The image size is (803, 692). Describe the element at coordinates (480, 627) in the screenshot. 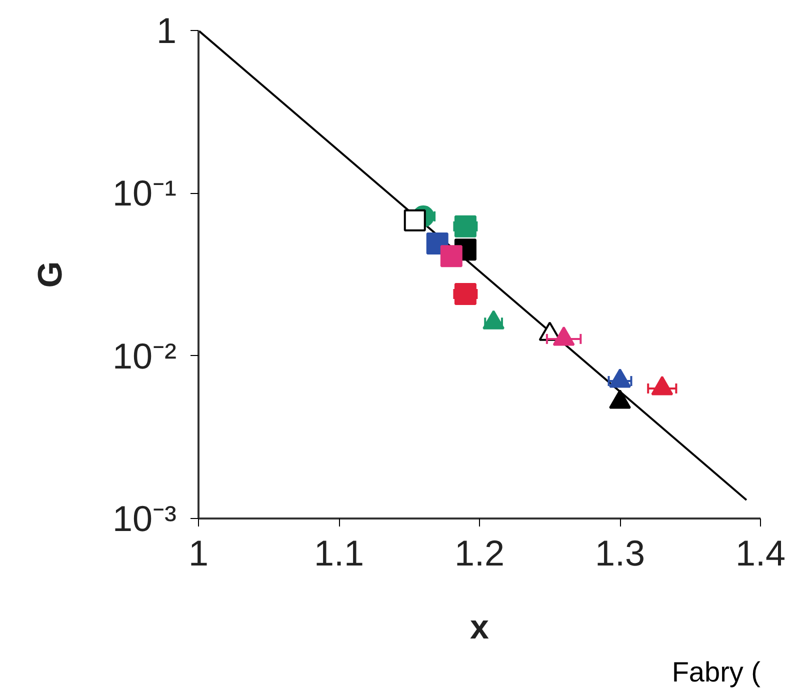

I see `x-axis-title: x` at that location.